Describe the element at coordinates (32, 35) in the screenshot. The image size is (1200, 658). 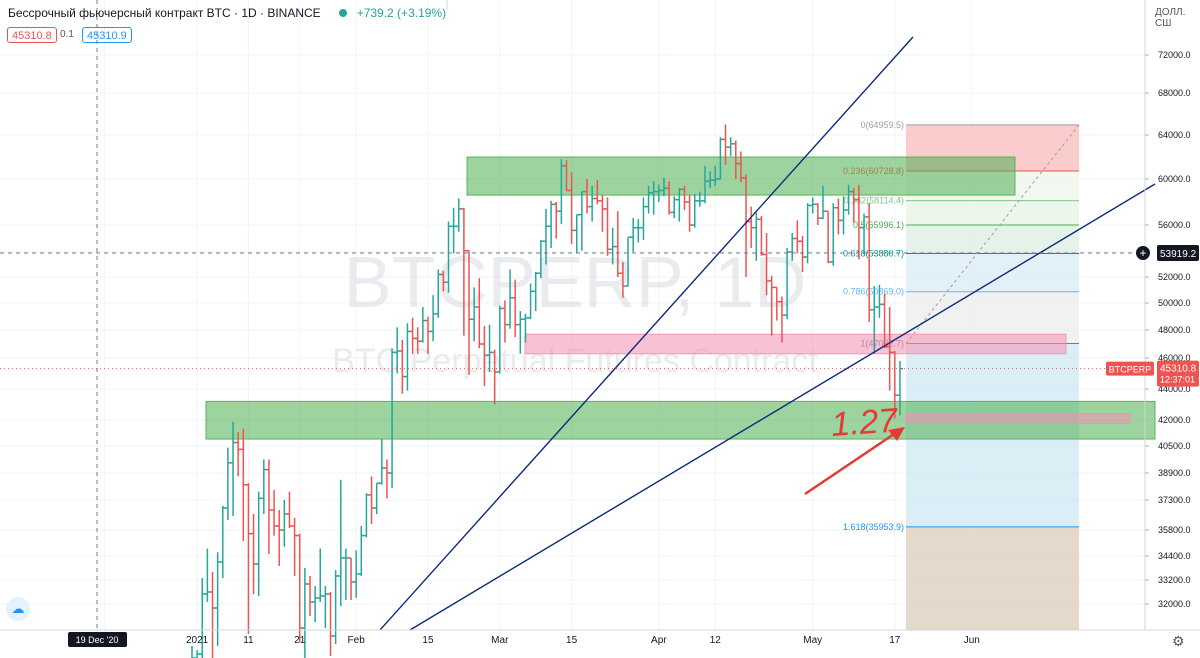
I see `sell-price-button: 45310.8` at that location.